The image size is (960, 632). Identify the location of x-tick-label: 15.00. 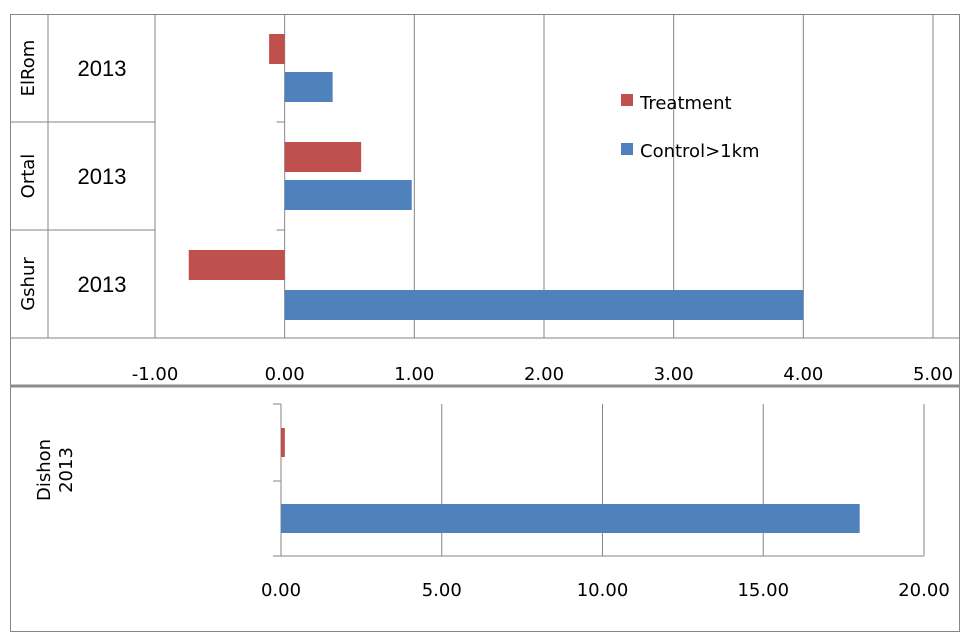
(763, 590).